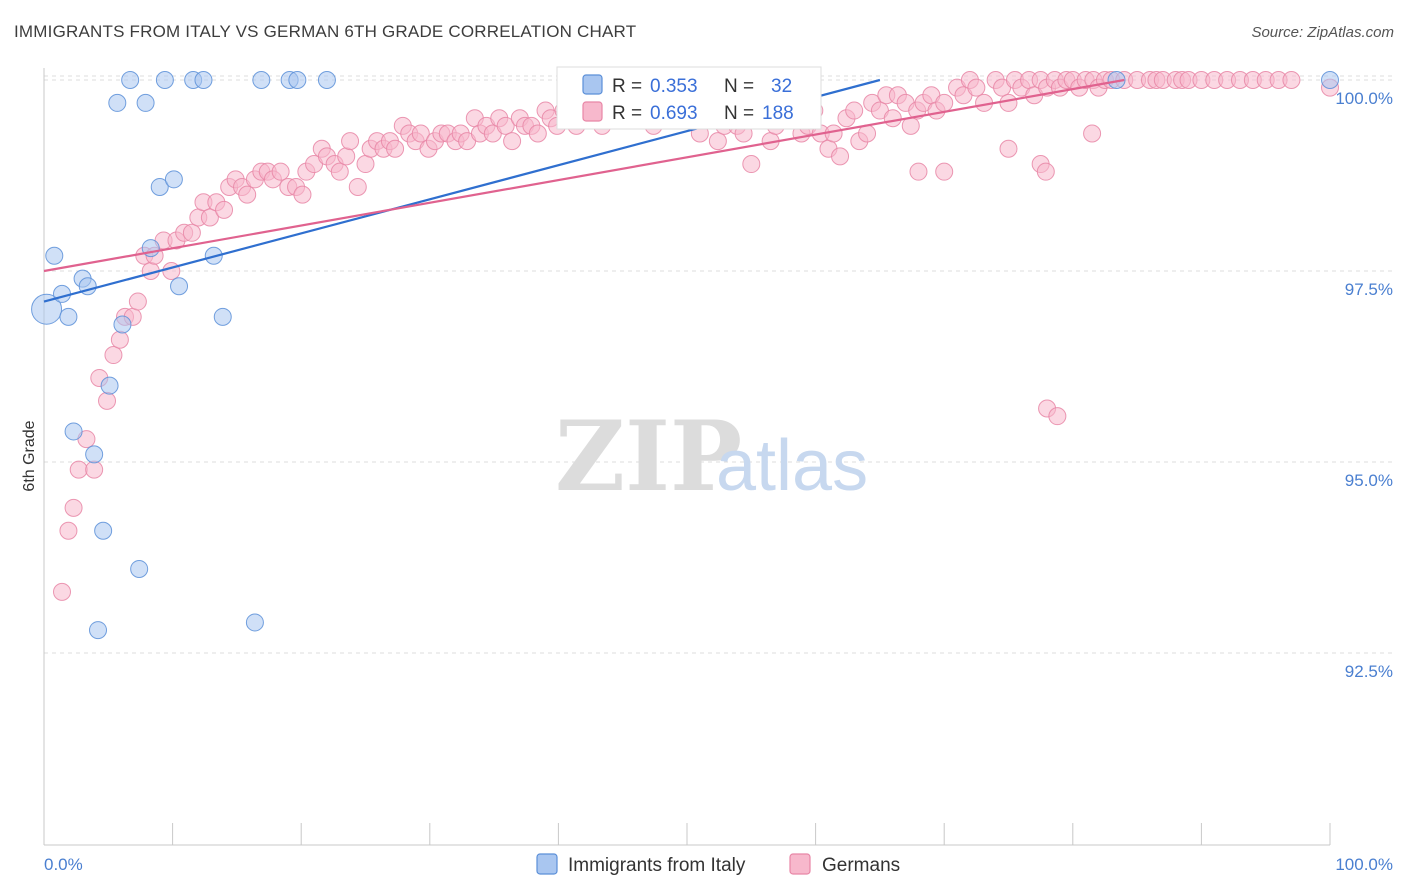 Image resolution: width=1406 pixels, height=892 pixels. Describe the element at coordinates (739, 86) in the screenshot. I see `legend-n-label-italy: N =` at that location.